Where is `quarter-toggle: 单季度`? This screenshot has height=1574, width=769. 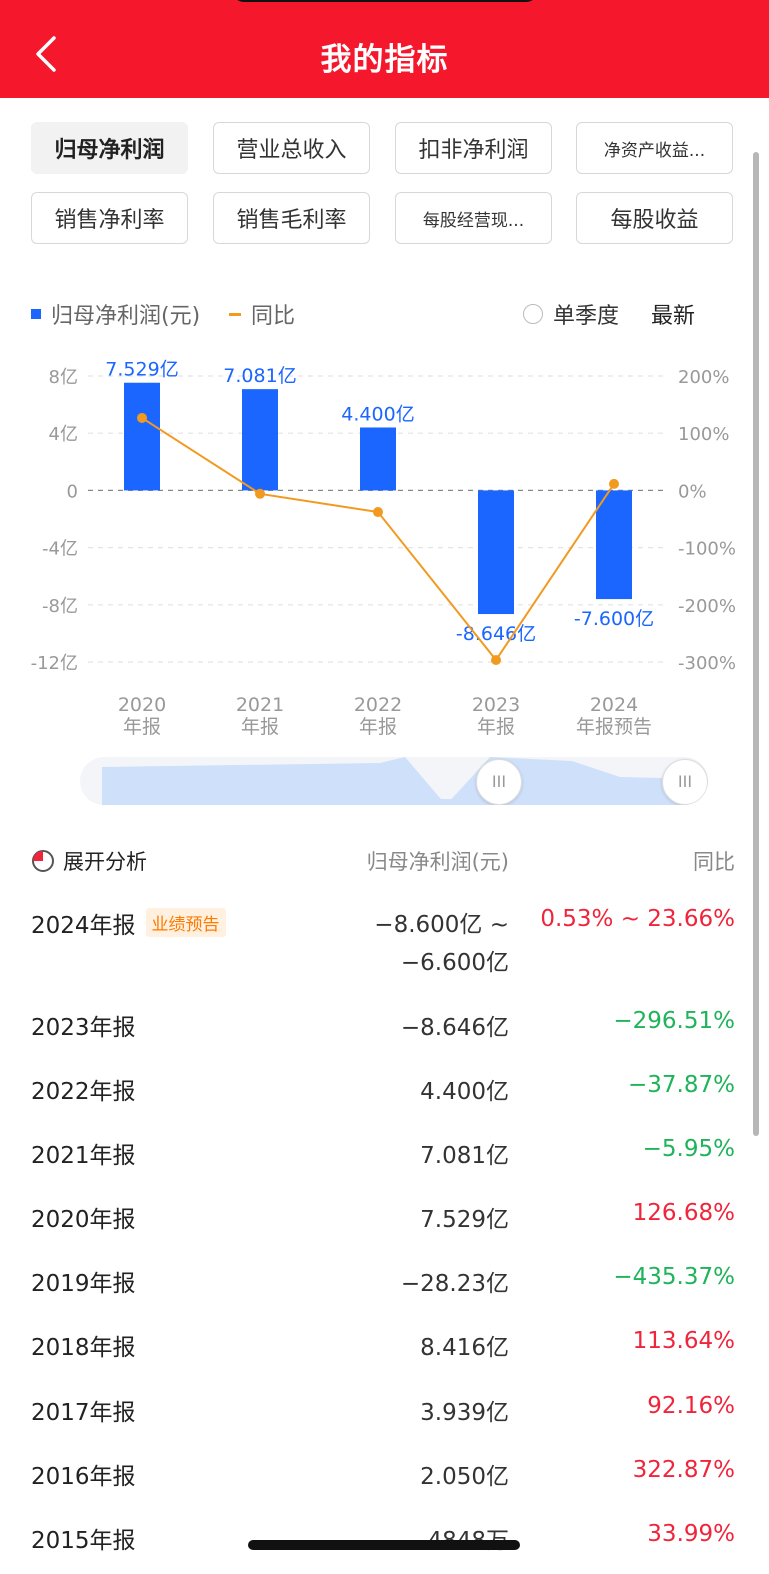
quarter-toggle: 单季度 is located at coordinates (571, 314).